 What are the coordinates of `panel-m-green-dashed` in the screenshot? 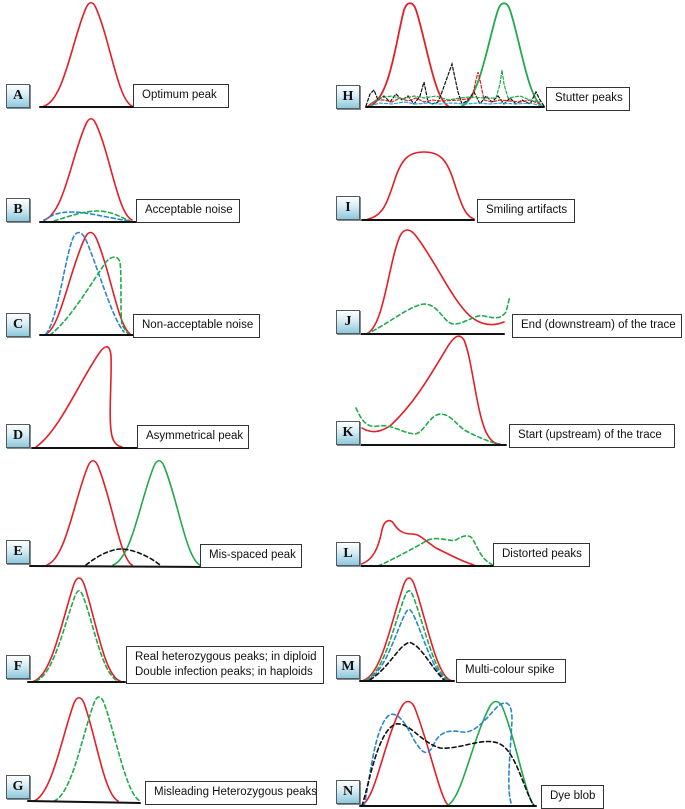 It's located at (407, 635).